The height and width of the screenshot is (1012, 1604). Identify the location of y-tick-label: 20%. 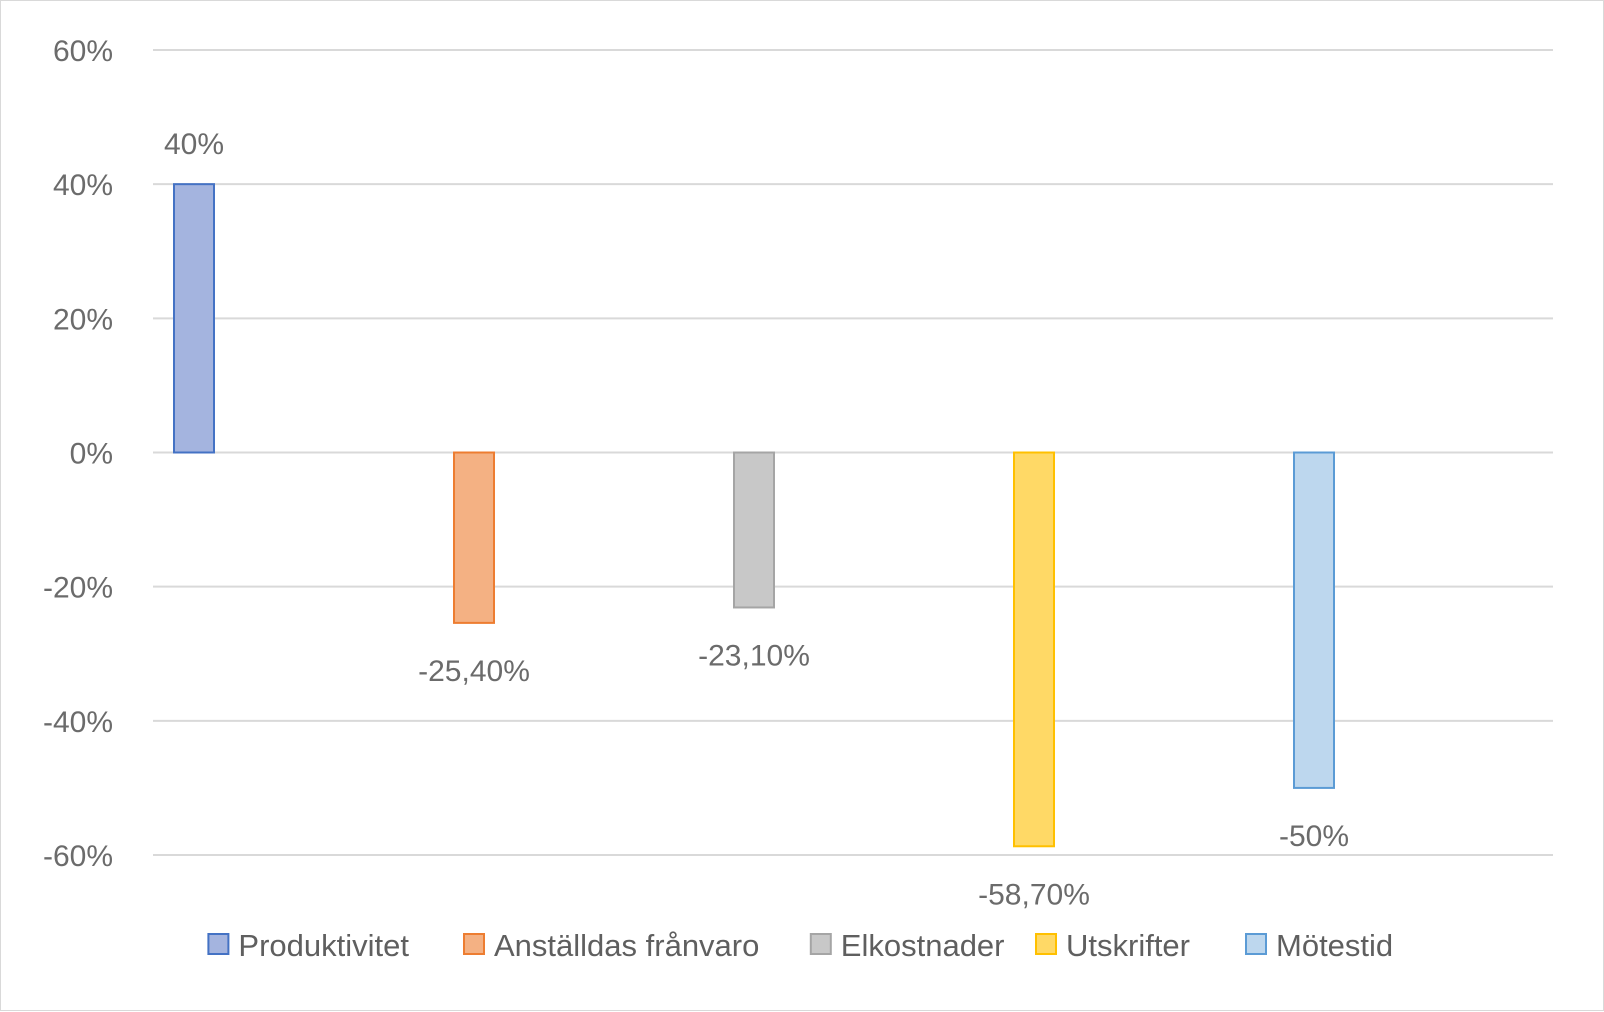
(83, 319).